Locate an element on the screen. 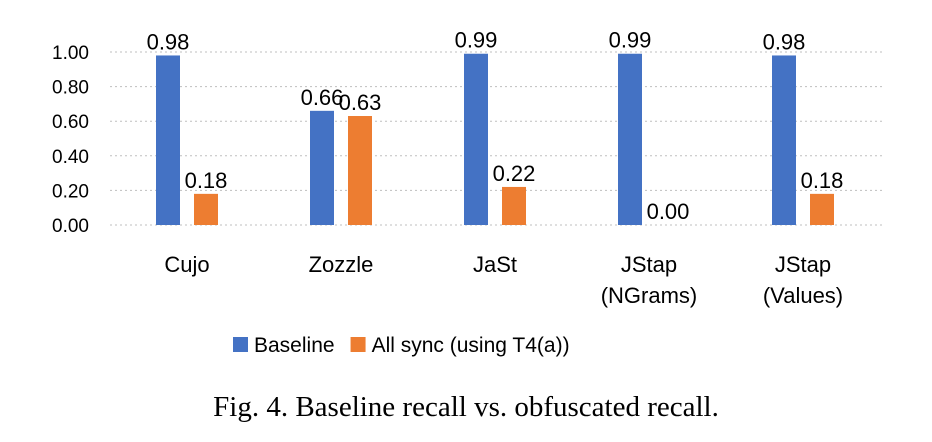  y-tick-label: 0.20 is located at coordinates (70, 191).